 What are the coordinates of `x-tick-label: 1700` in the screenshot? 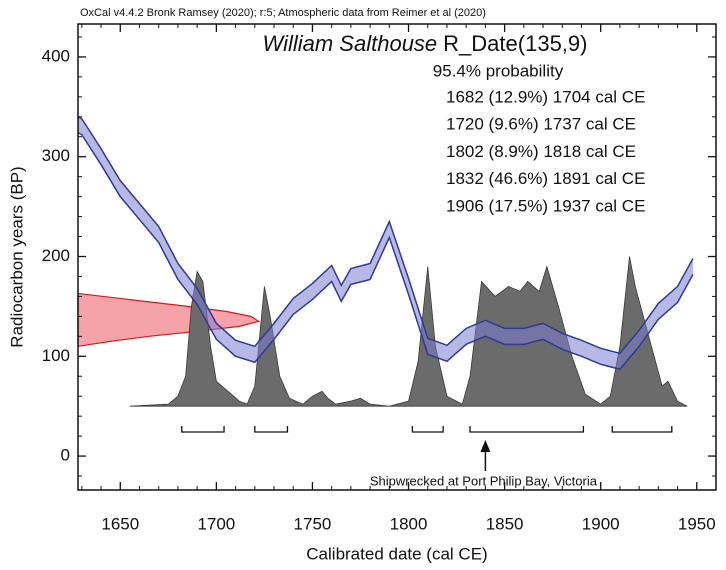 It's located at (216, 523).